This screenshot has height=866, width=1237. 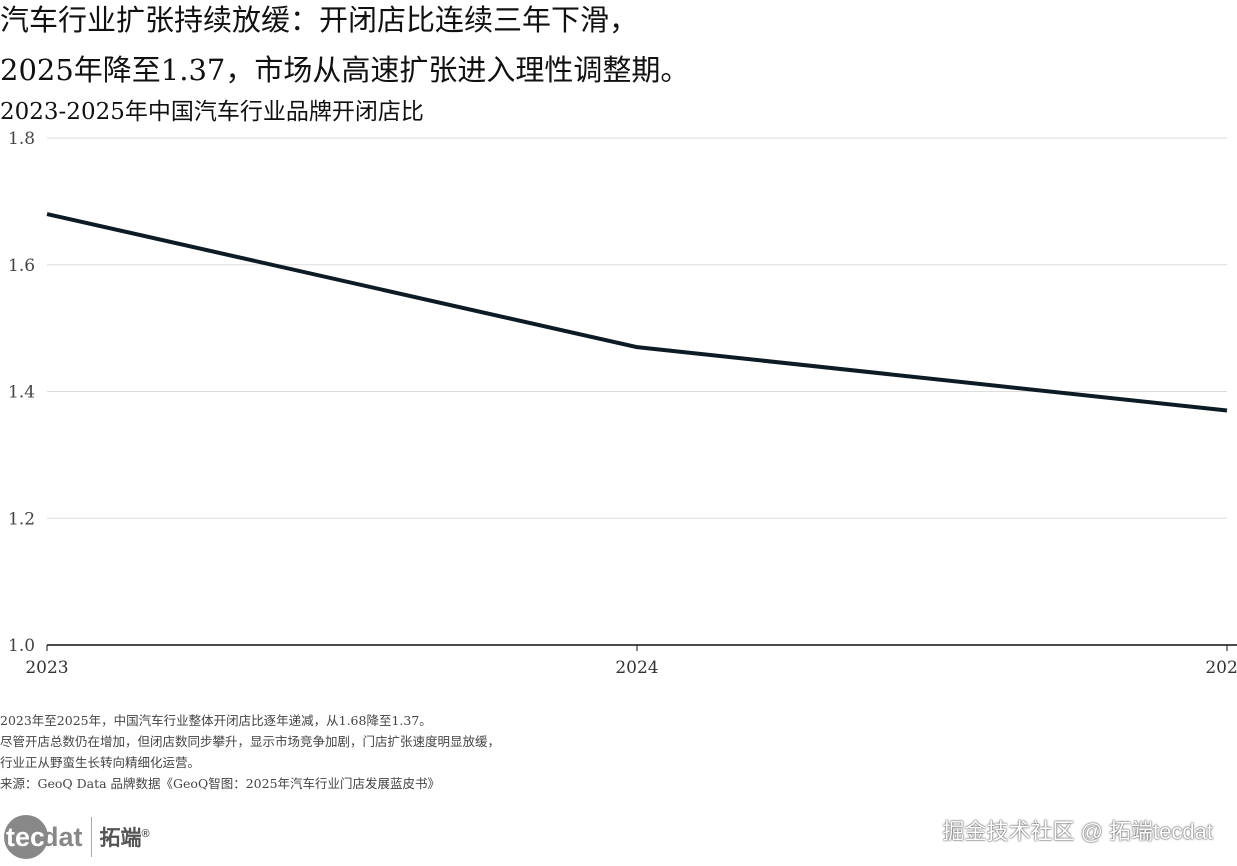 What do you see at coordinates (91, 837) in the screenshot?
I see `logo-divider` at bounding box center [91, 837].